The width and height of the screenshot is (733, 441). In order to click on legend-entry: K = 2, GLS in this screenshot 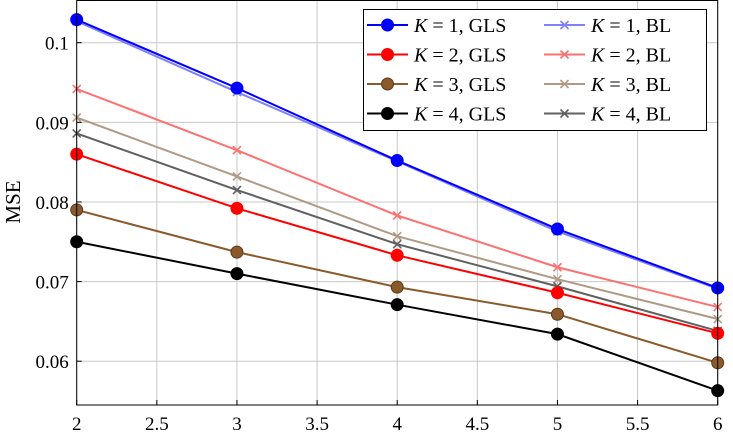, I will do `click(436, 56)`.